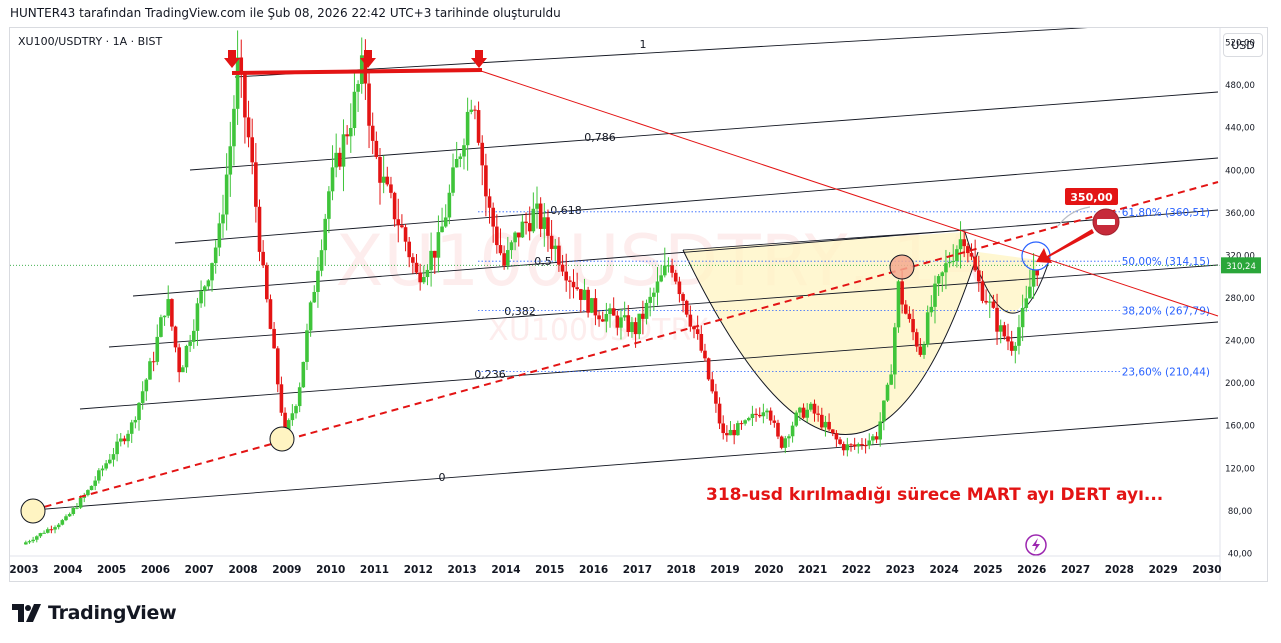 This screenshot has height=643, width=1281. What do you see at coordinates (1240, 469) in the screenshot?
I see `y-tick-label: 120,00` at bounding box center [1240, 469].